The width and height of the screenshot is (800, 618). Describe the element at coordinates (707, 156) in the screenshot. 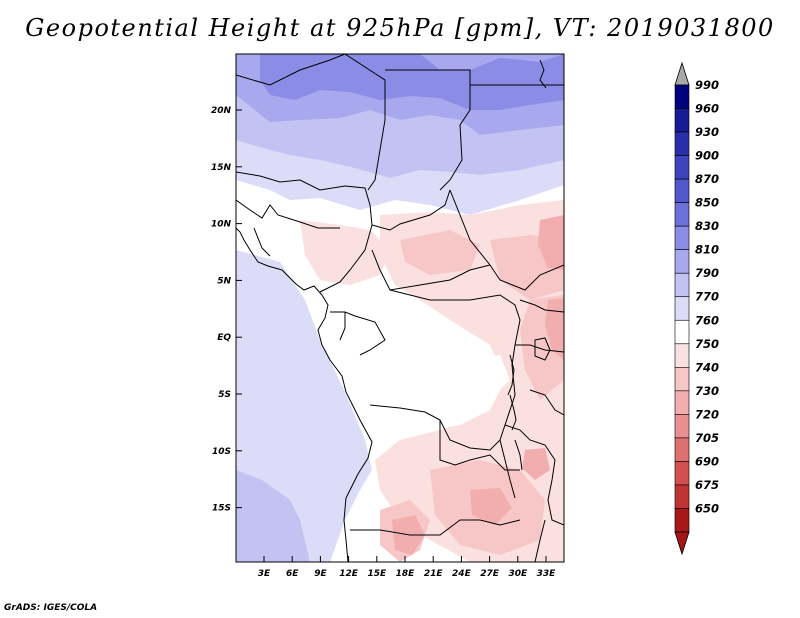

I see `colorbar-label: 900` at that location.